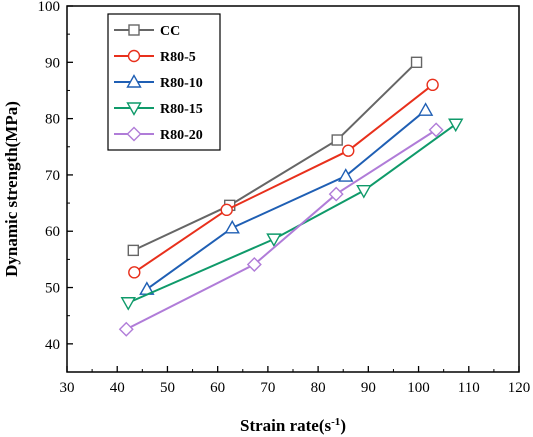 The height and width of the screenshot is (437, 533). Describe the element at coordinates (52, 176) in the screenshot. I see `y-tick-label: 70` at that location.